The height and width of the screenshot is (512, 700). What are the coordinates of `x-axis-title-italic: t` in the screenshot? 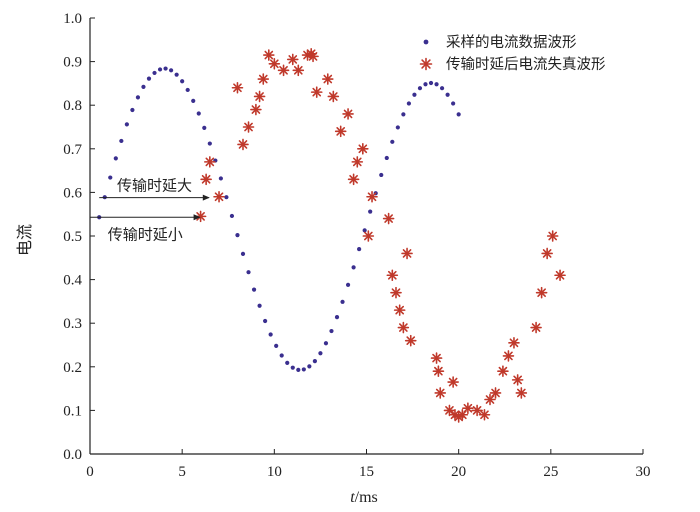 It's located at (352, 497).